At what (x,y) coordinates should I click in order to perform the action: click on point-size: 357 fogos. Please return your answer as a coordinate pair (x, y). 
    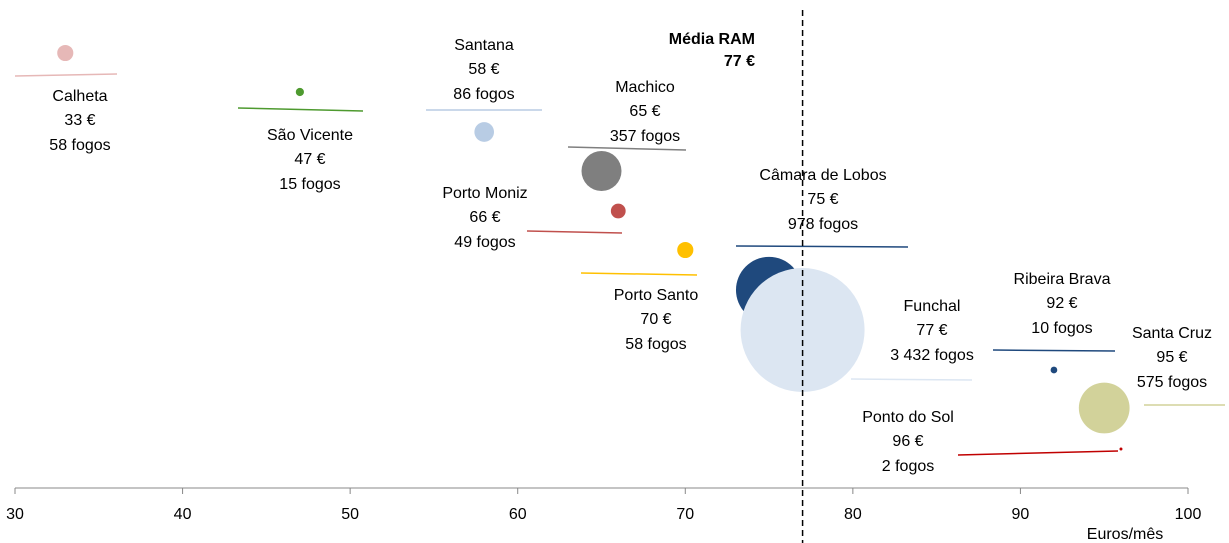
    Looking at the image, I should click on (645, 136).